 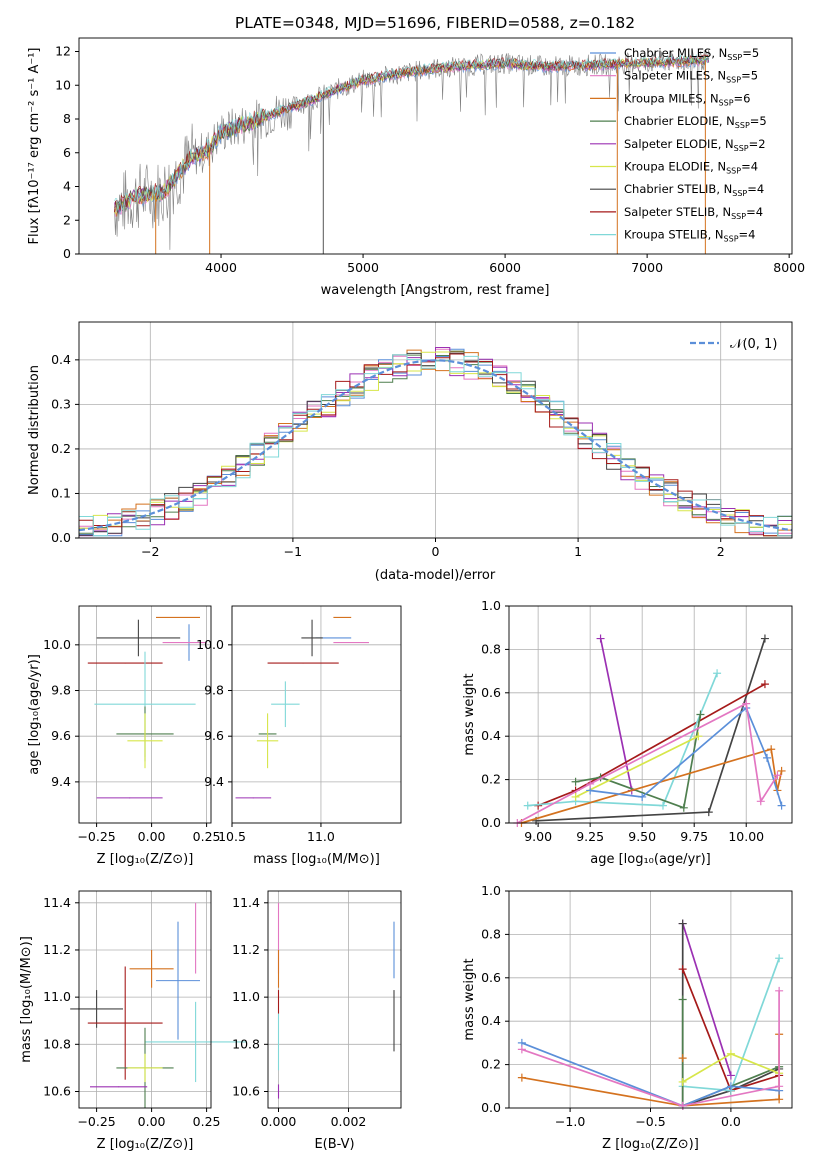 What do you see at coordinates (436, 551) in the screenshot?
I see `x-tick-label: 0` at bounding box center [436, 551].